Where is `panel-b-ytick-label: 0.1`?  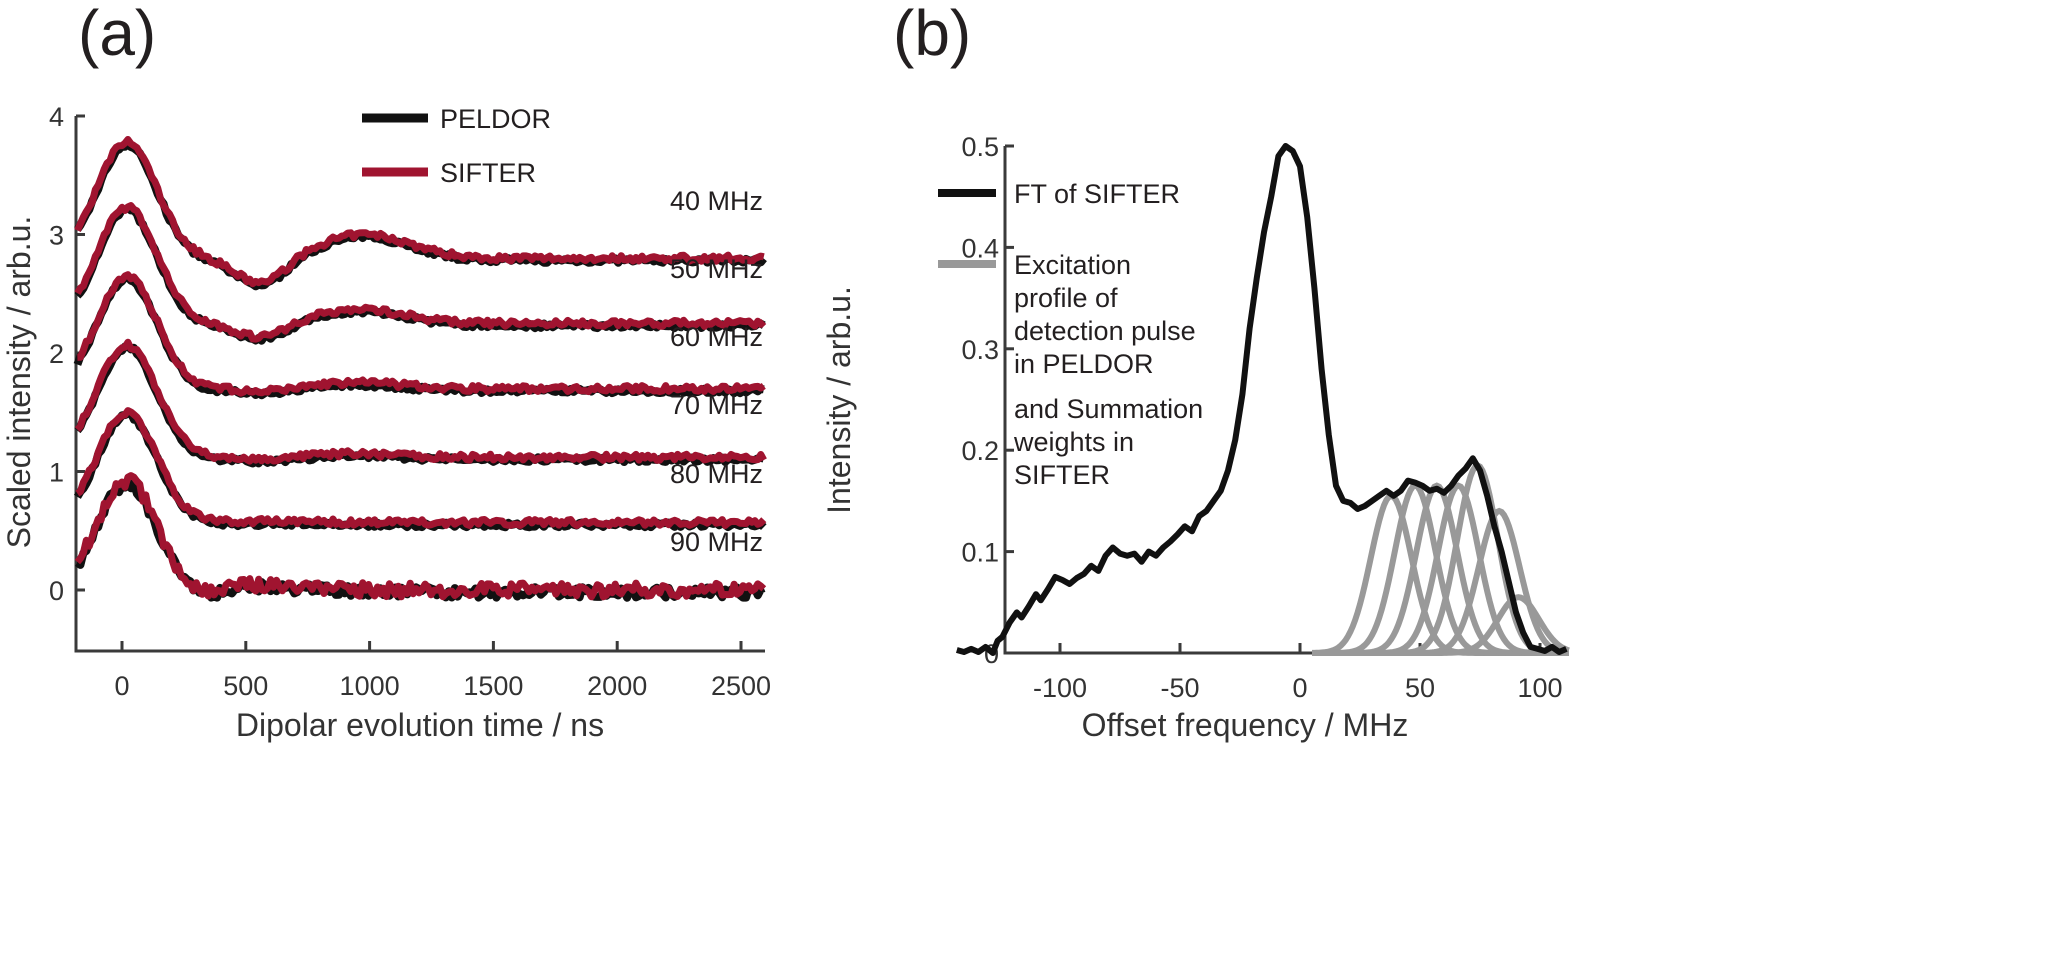 panel-b-ytick-label: 0.1 is located at coordinates (980, 553).